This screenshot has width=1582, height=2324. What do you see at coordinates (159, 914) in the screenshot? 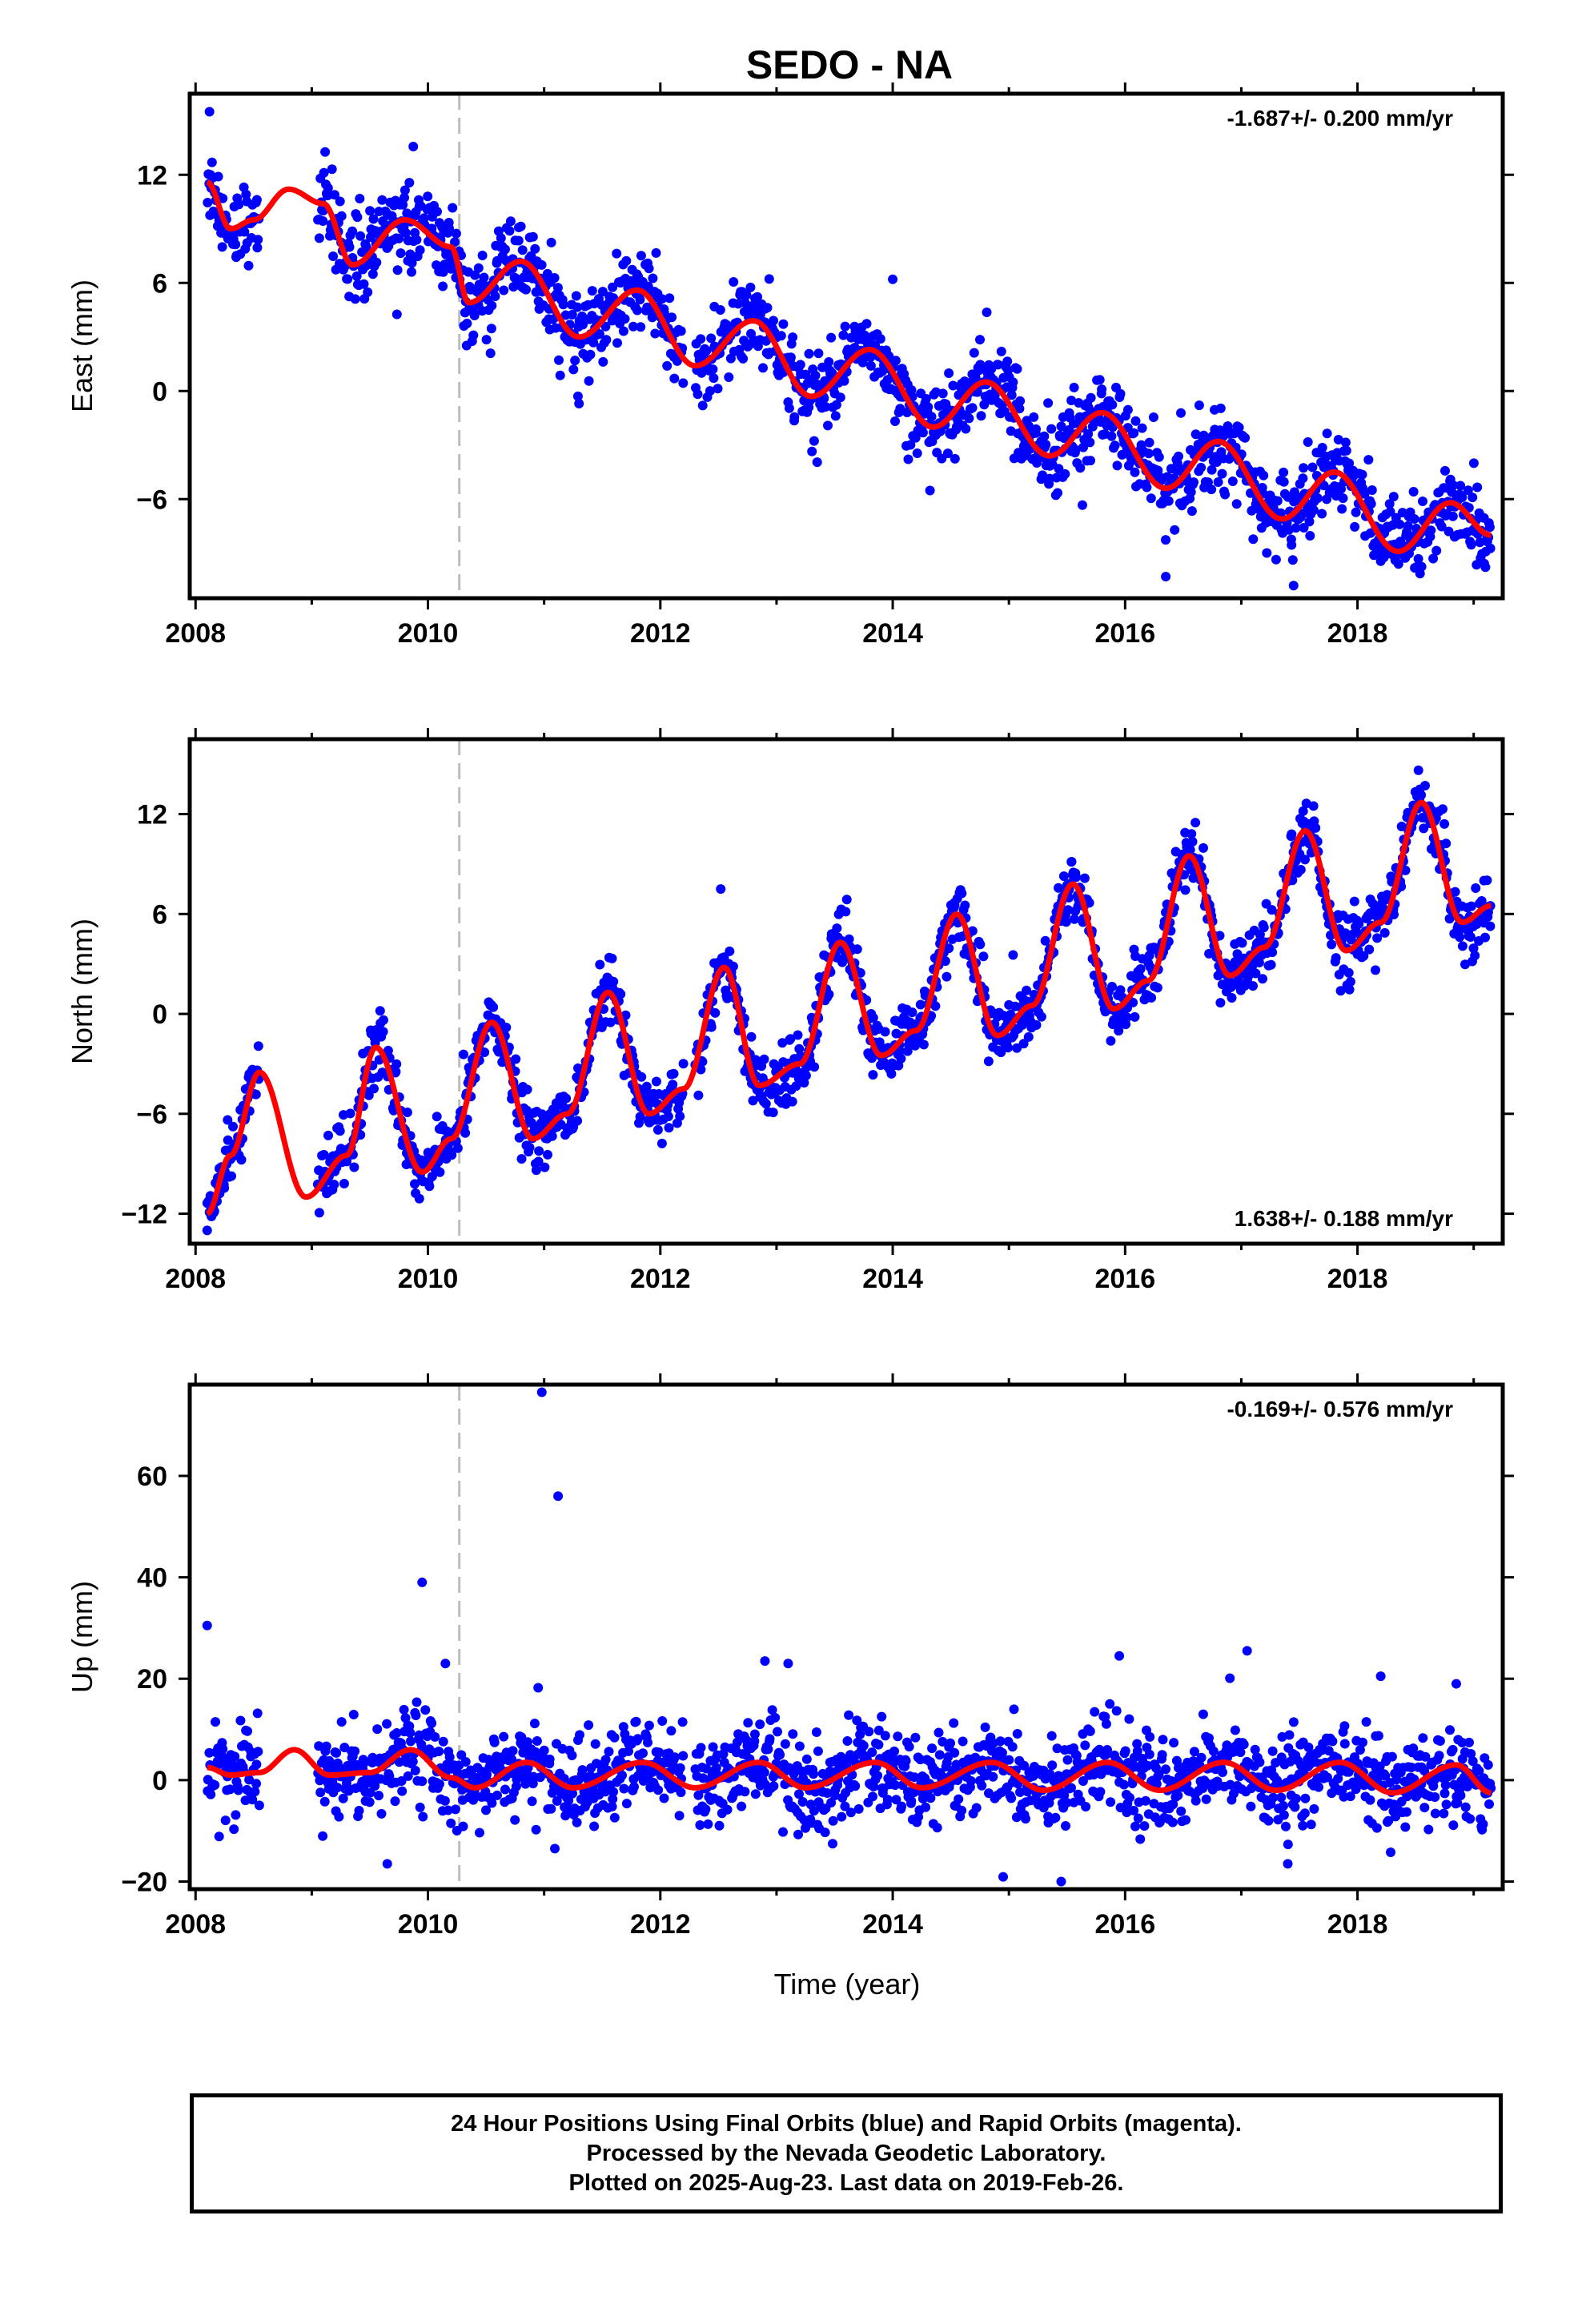
I see `y-tick-label: 6` at bounding box center [159, 914].